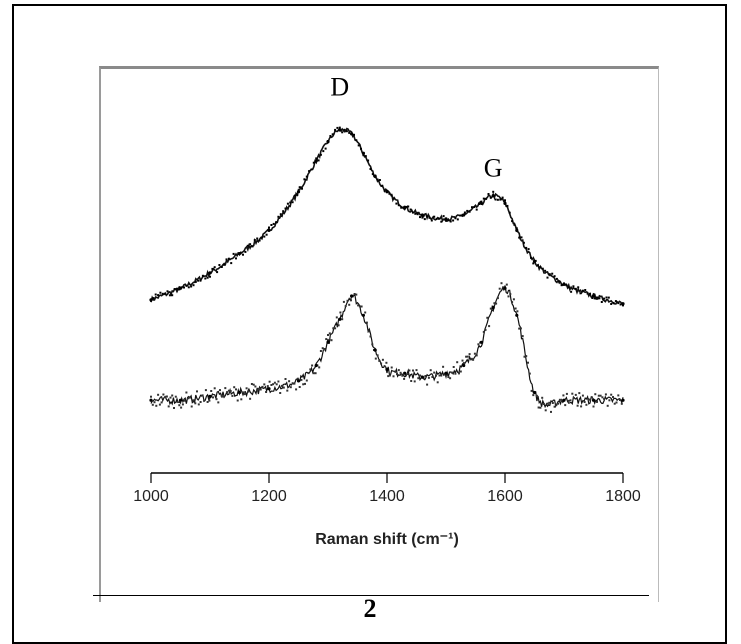 The height and width of the screenshot is (644, 741). What do you see at coordinates (371, 595) in the screenshot?
I see `figure-divider` at bounding box center [371, 595].